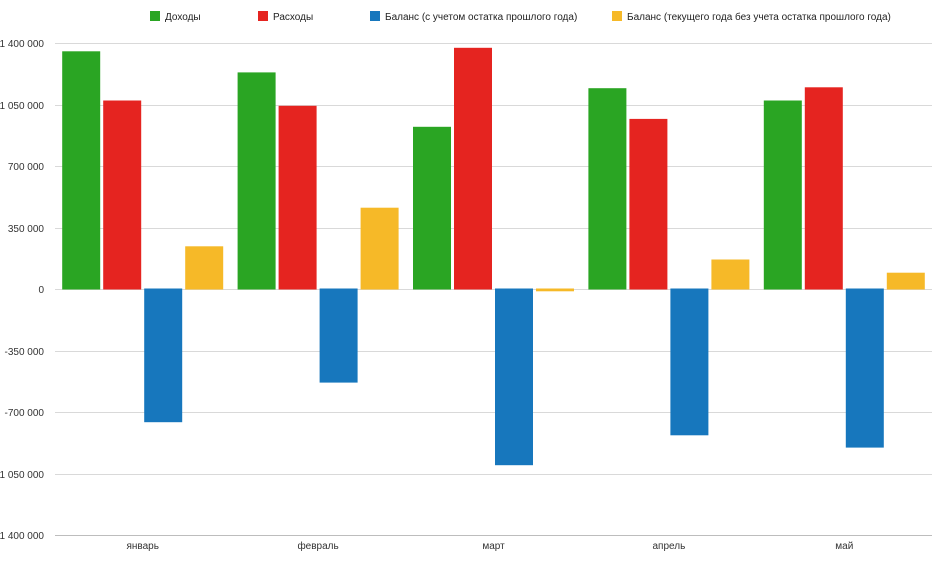  What do you see at coordinates (41, 290) in the screenshot?
I see `y-tick-label: 0` at bounding box center [41, 290].